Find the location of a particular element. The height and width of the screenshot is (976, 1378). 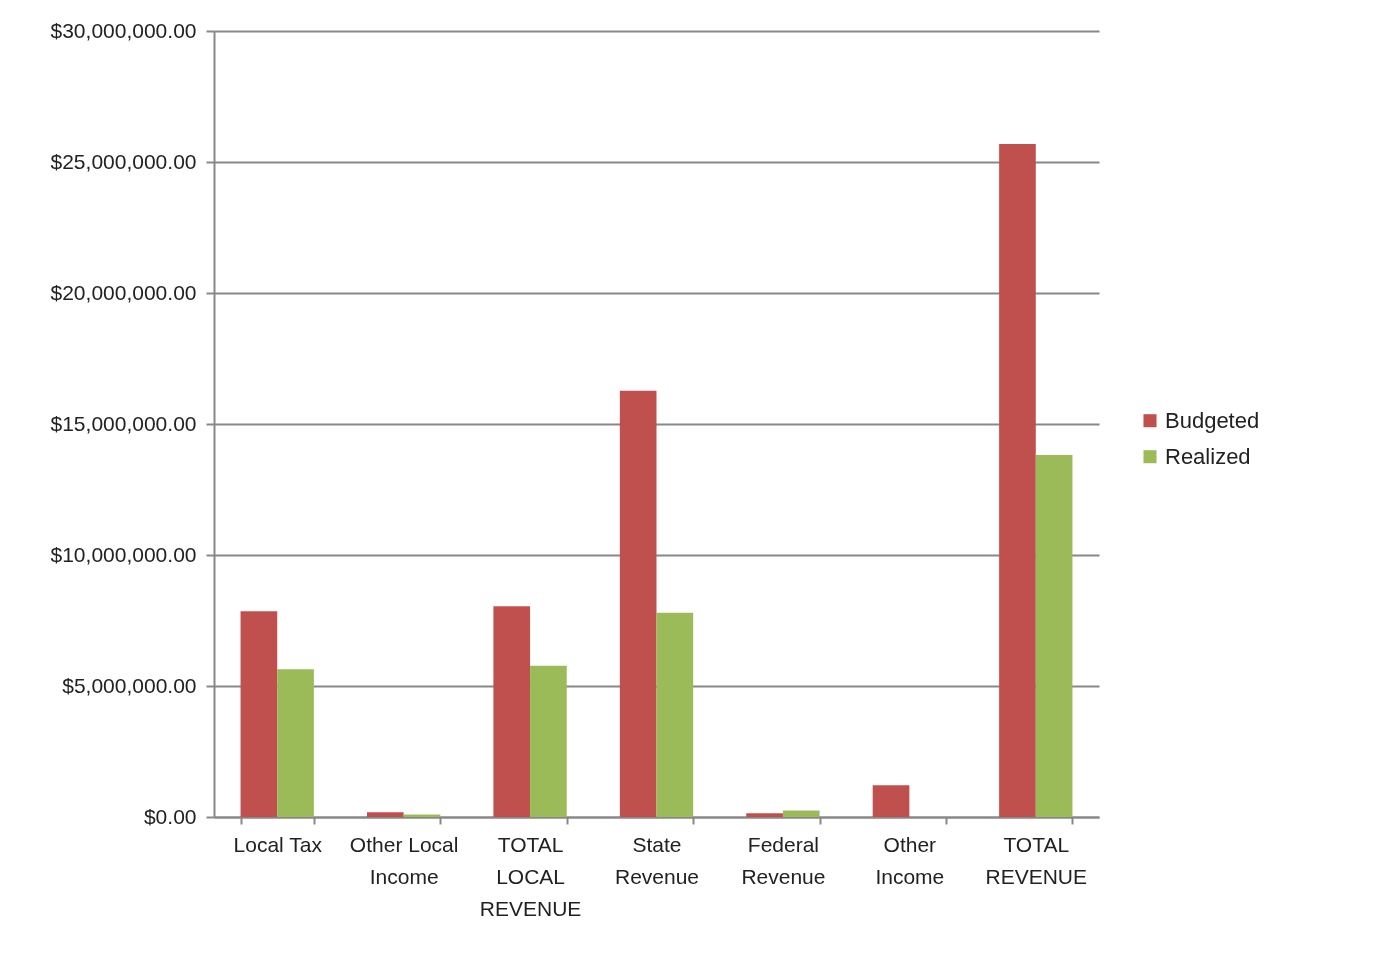

x-tick-label: State Revenue is located at coordinates (657, 860).